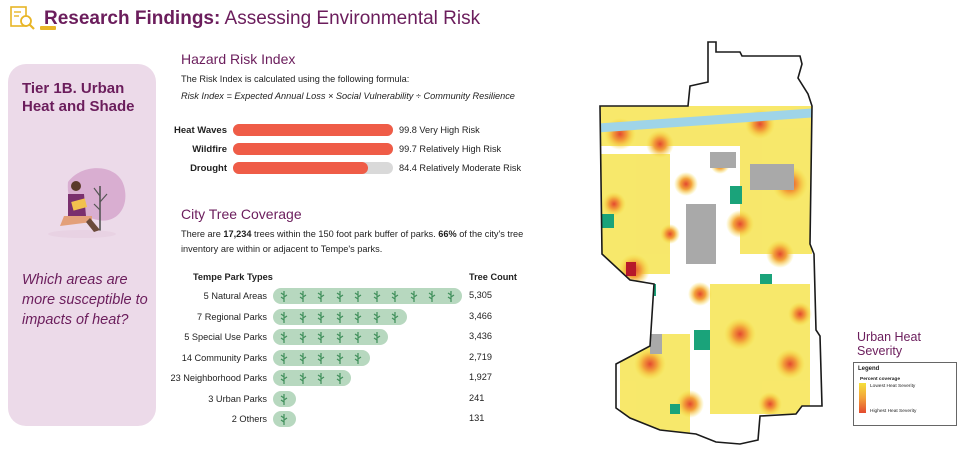 The width and height of the screenshot is (960, 461). I want to click on hazard-row: Wildfire 99.7 Relatively High Risk, so click(330, 149).